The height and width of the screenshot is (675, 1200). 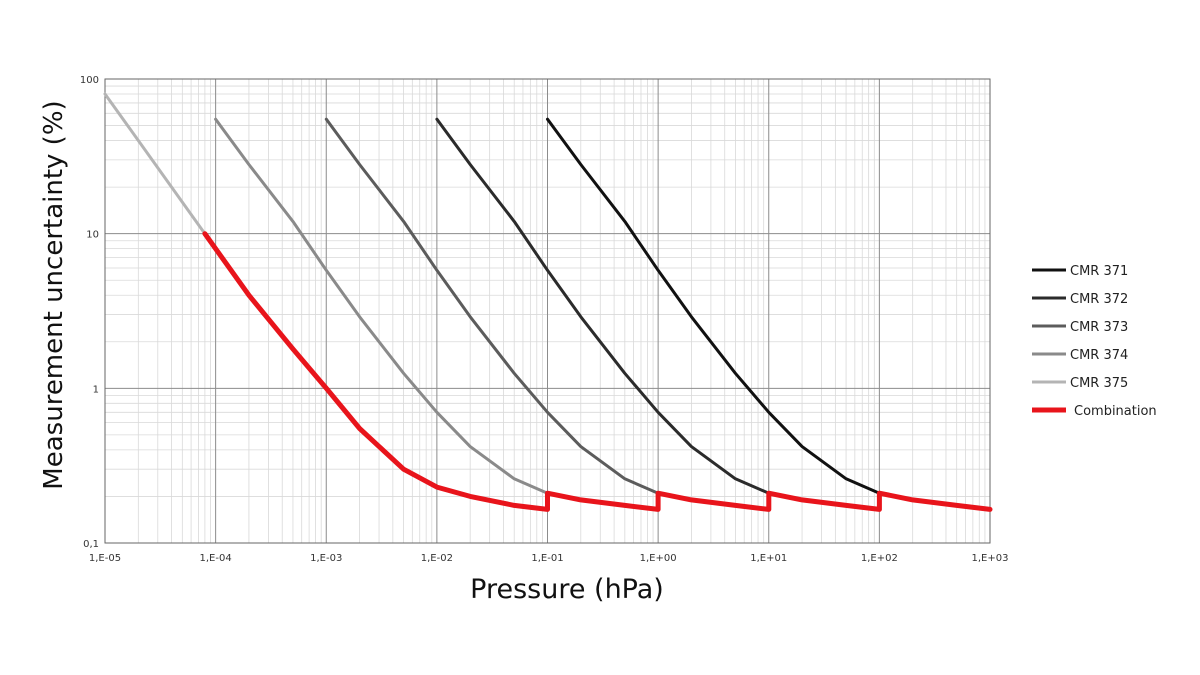 What do you see at coordinates (89, 80) in the screenshot?
I see `y-tick-label: 100` at bounding box center [89, 80].